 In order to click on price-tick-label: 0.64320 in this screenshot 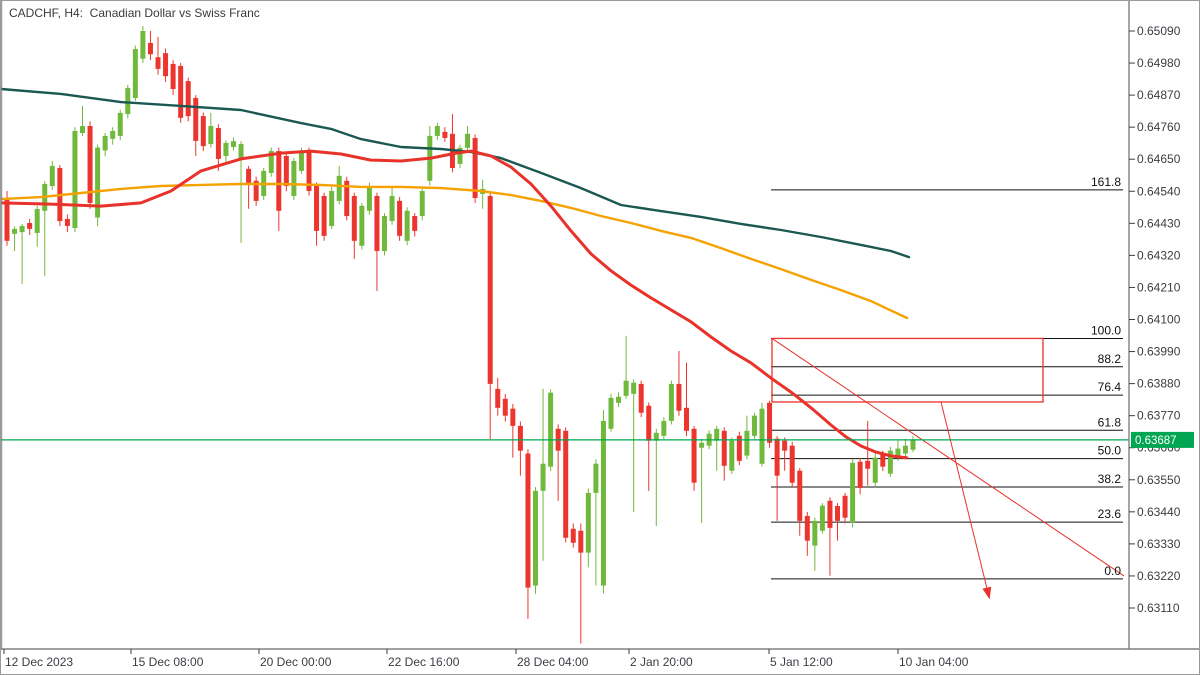, I will do `click(1159, 255)`.